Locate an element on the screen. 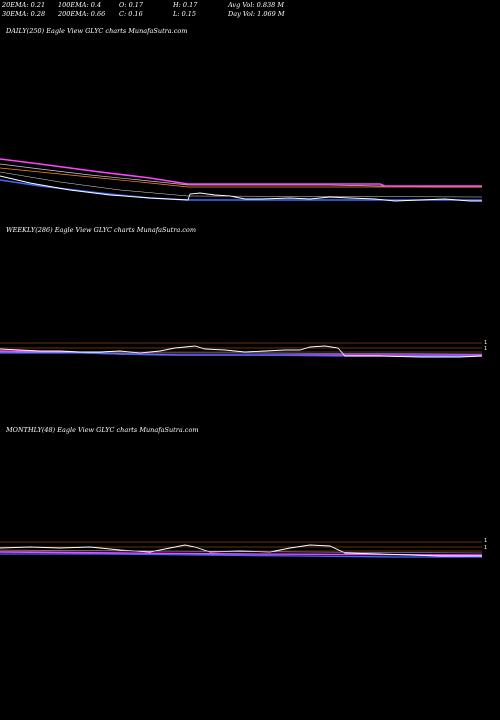 Image resolution: width=500 pixels, height=720 pixels. daily-chart is located at coordinates (241, 180).